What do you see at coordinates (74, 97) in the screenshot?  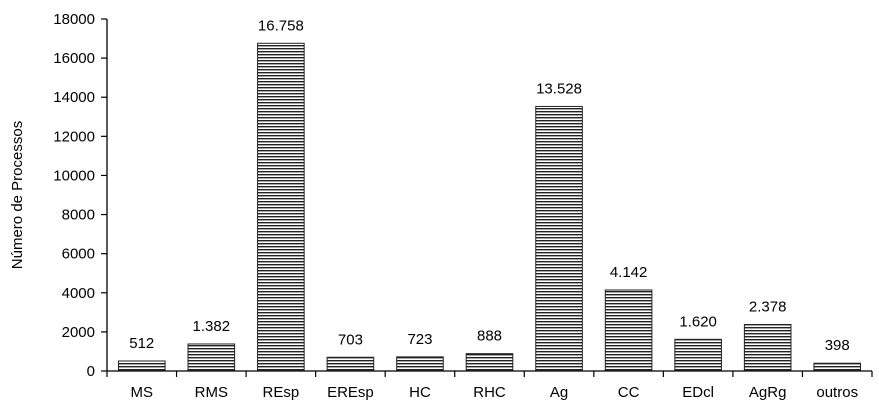 I see `y-tick-label: 14000` at bounding box center [74, 97].